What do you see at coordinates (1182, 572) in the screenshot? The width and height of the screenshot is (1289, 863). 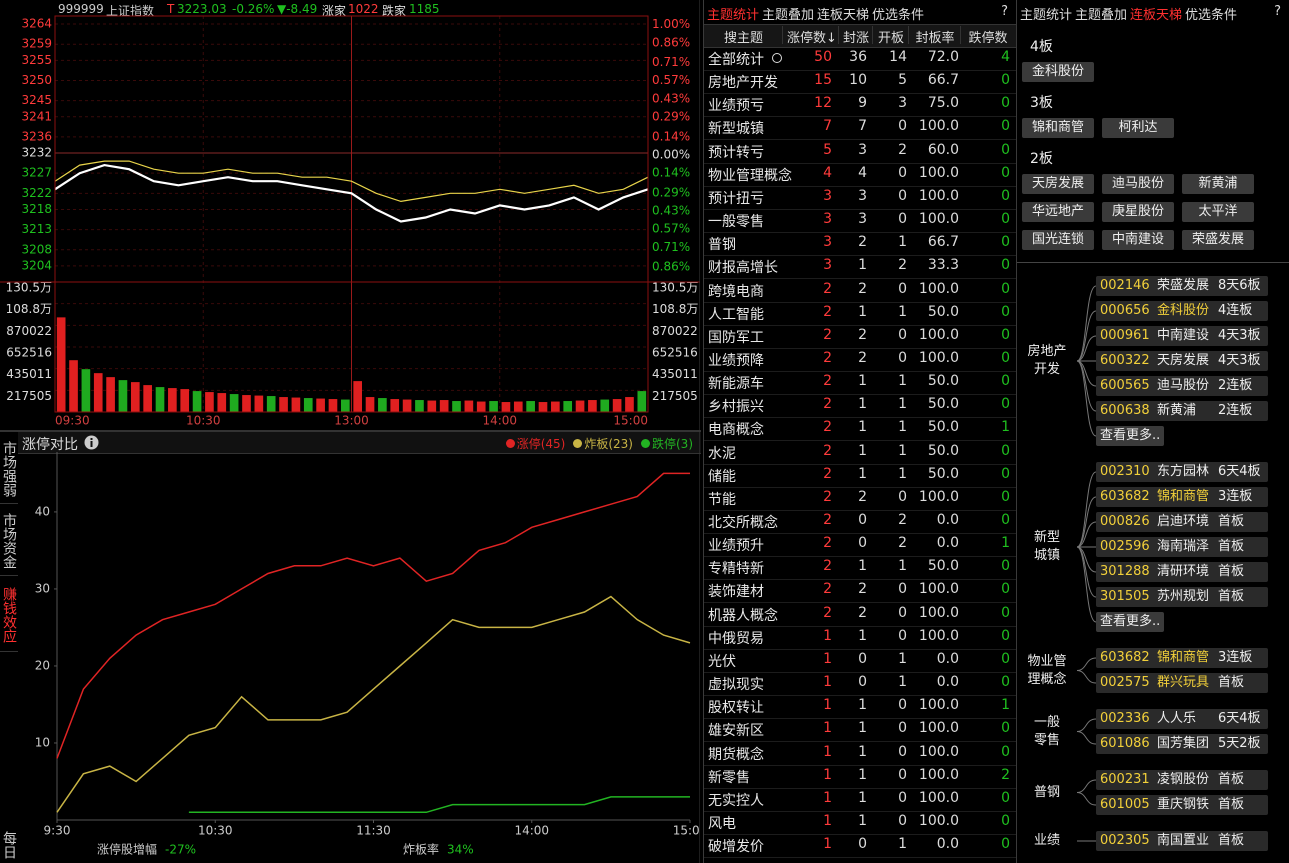 I see `stock-item: 301288 清研环境 首板` at bounding box center [1182, 572].